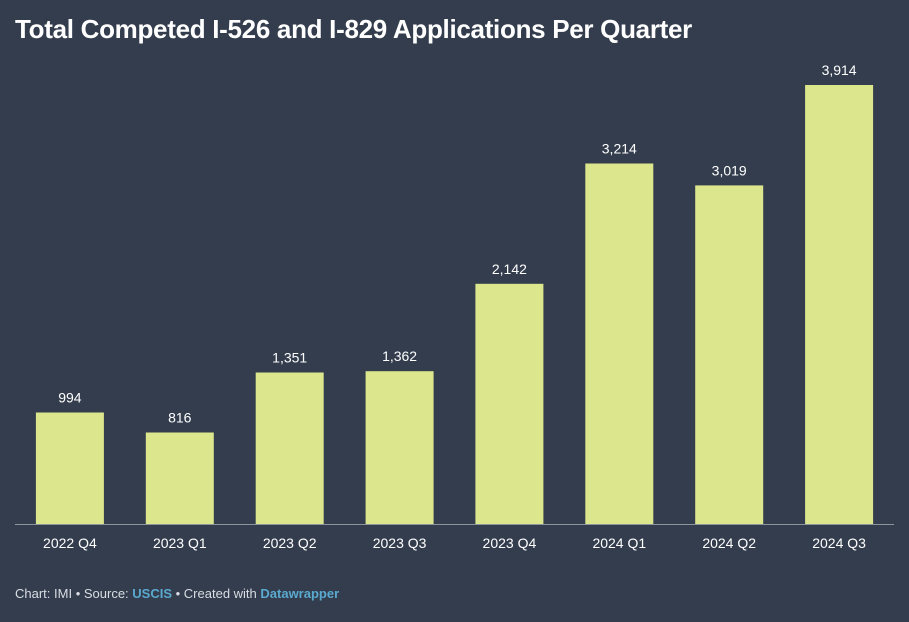  I want to click on bar-2023-q1, so click(179, 478).